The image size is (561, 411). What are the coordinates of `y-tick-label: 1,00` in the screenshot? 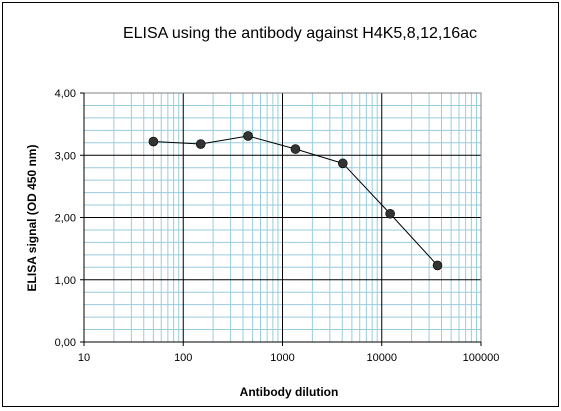 It's located at (65, 281).